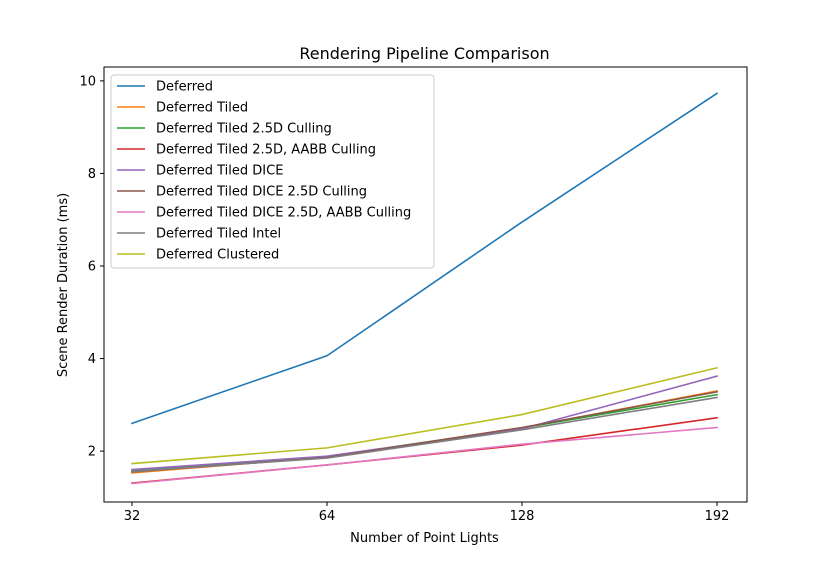 Image resolution: width=830 pixels, height=564 pixels. Describe the element at coordinates (63, 285) in the screenshot. I see `y-axis-label: Scene Render Duration (ms)` at that location.